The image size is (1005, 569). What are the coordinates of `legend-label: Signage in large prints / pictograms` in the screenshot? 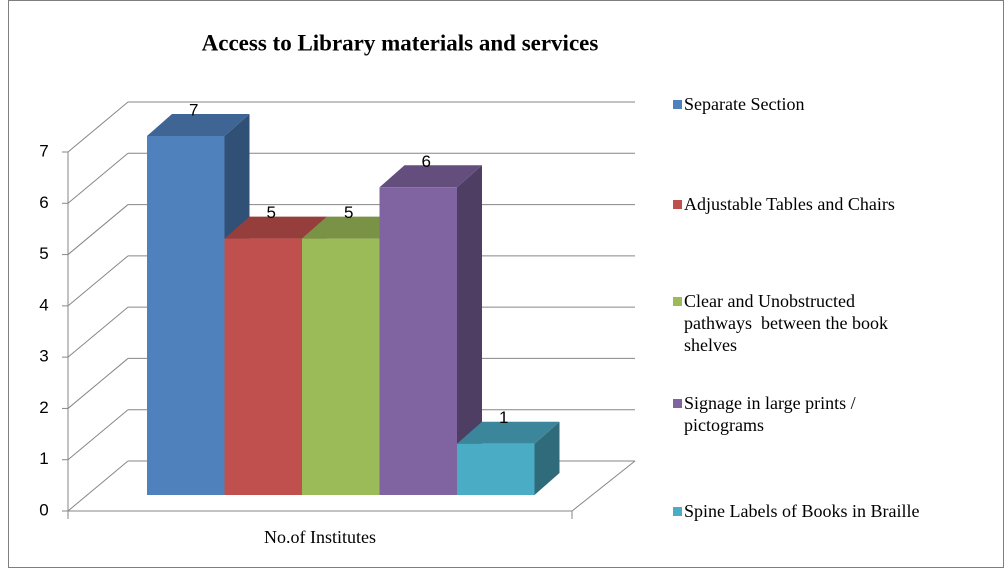 It's located at (772, 414).